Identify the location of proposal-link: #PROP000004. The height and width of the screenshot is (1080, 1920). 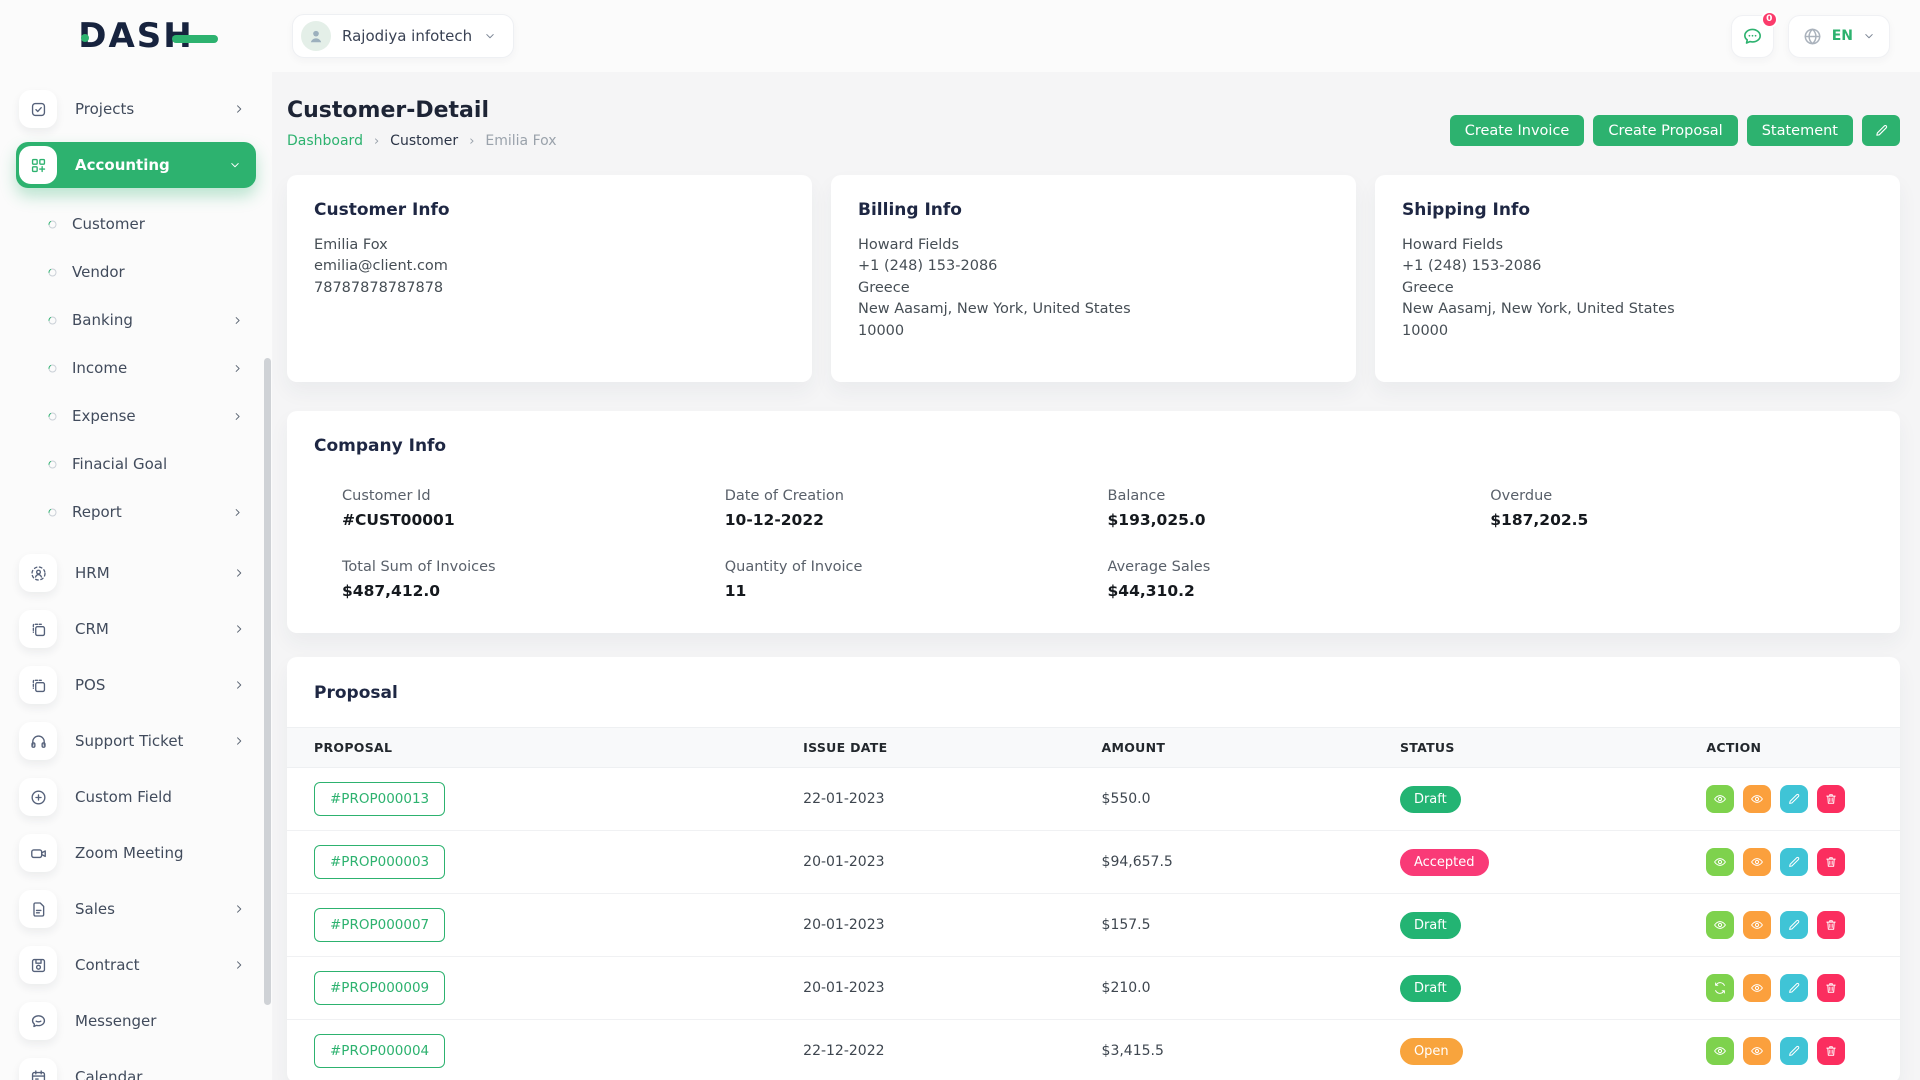
(380, 1051).